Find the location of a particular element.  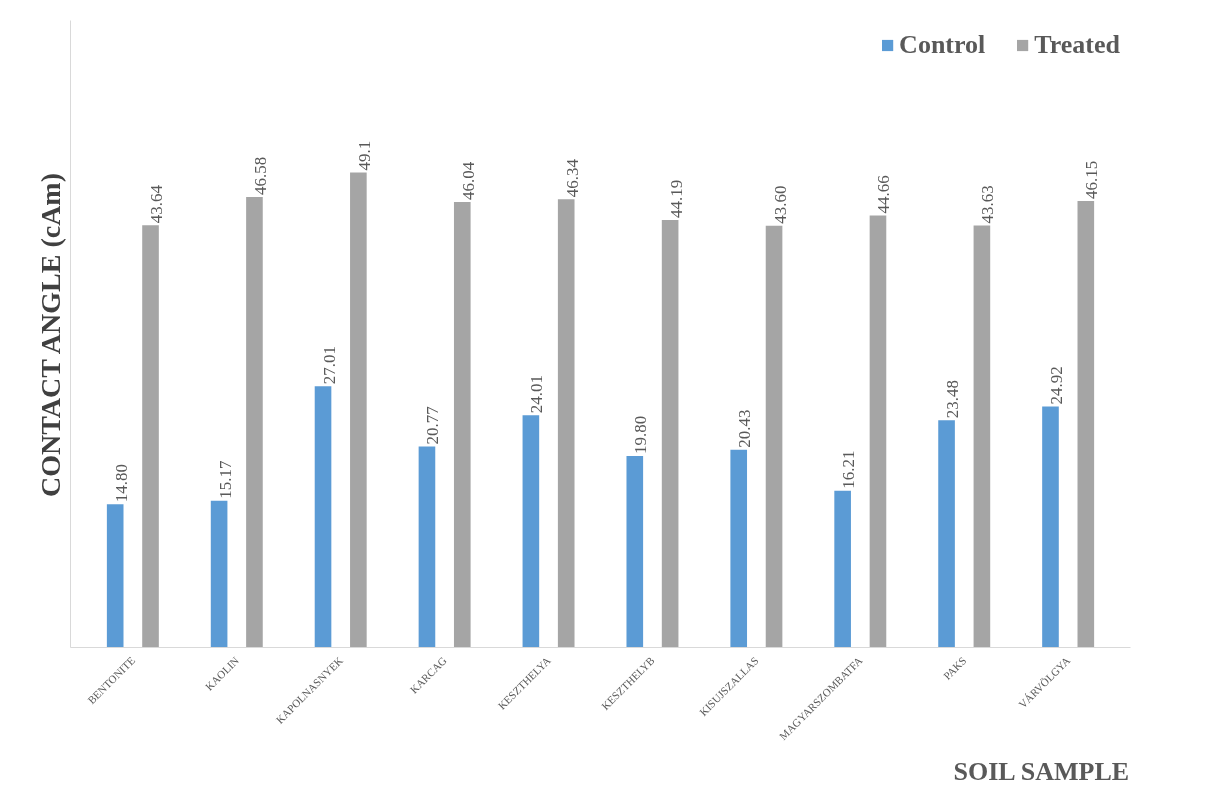

data-label: 43.60 is located at coordinates (780, 204).